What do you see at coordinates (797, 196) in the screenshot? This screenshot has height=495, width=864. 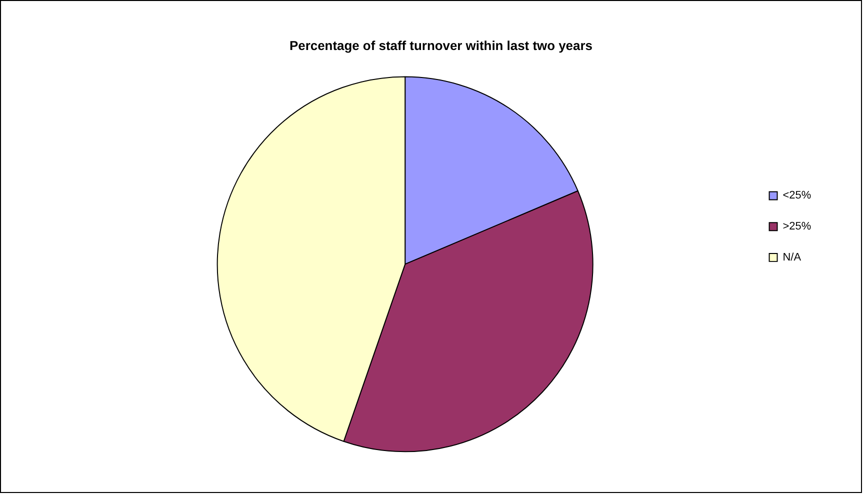 I see `legend-label: <25%` at bounding box center [797, 196].